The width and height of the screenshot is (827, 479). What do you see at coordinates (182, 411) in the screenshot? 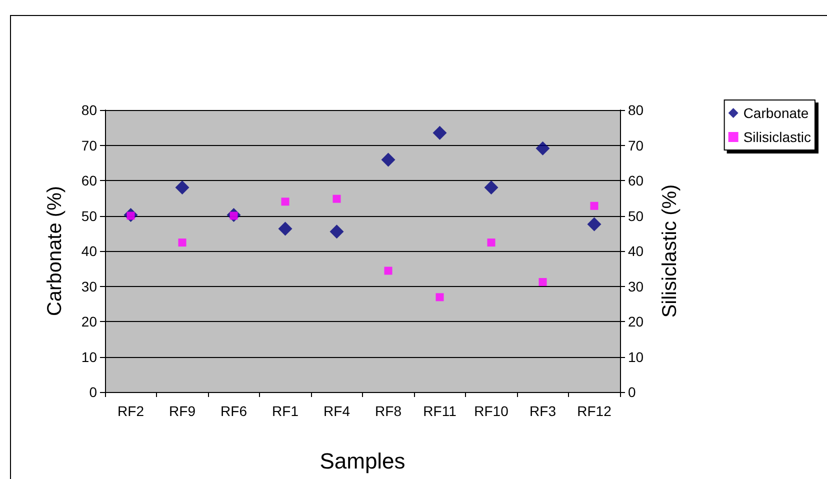
I see `x-tick-label: RF9` at bounding box center [182, 411].